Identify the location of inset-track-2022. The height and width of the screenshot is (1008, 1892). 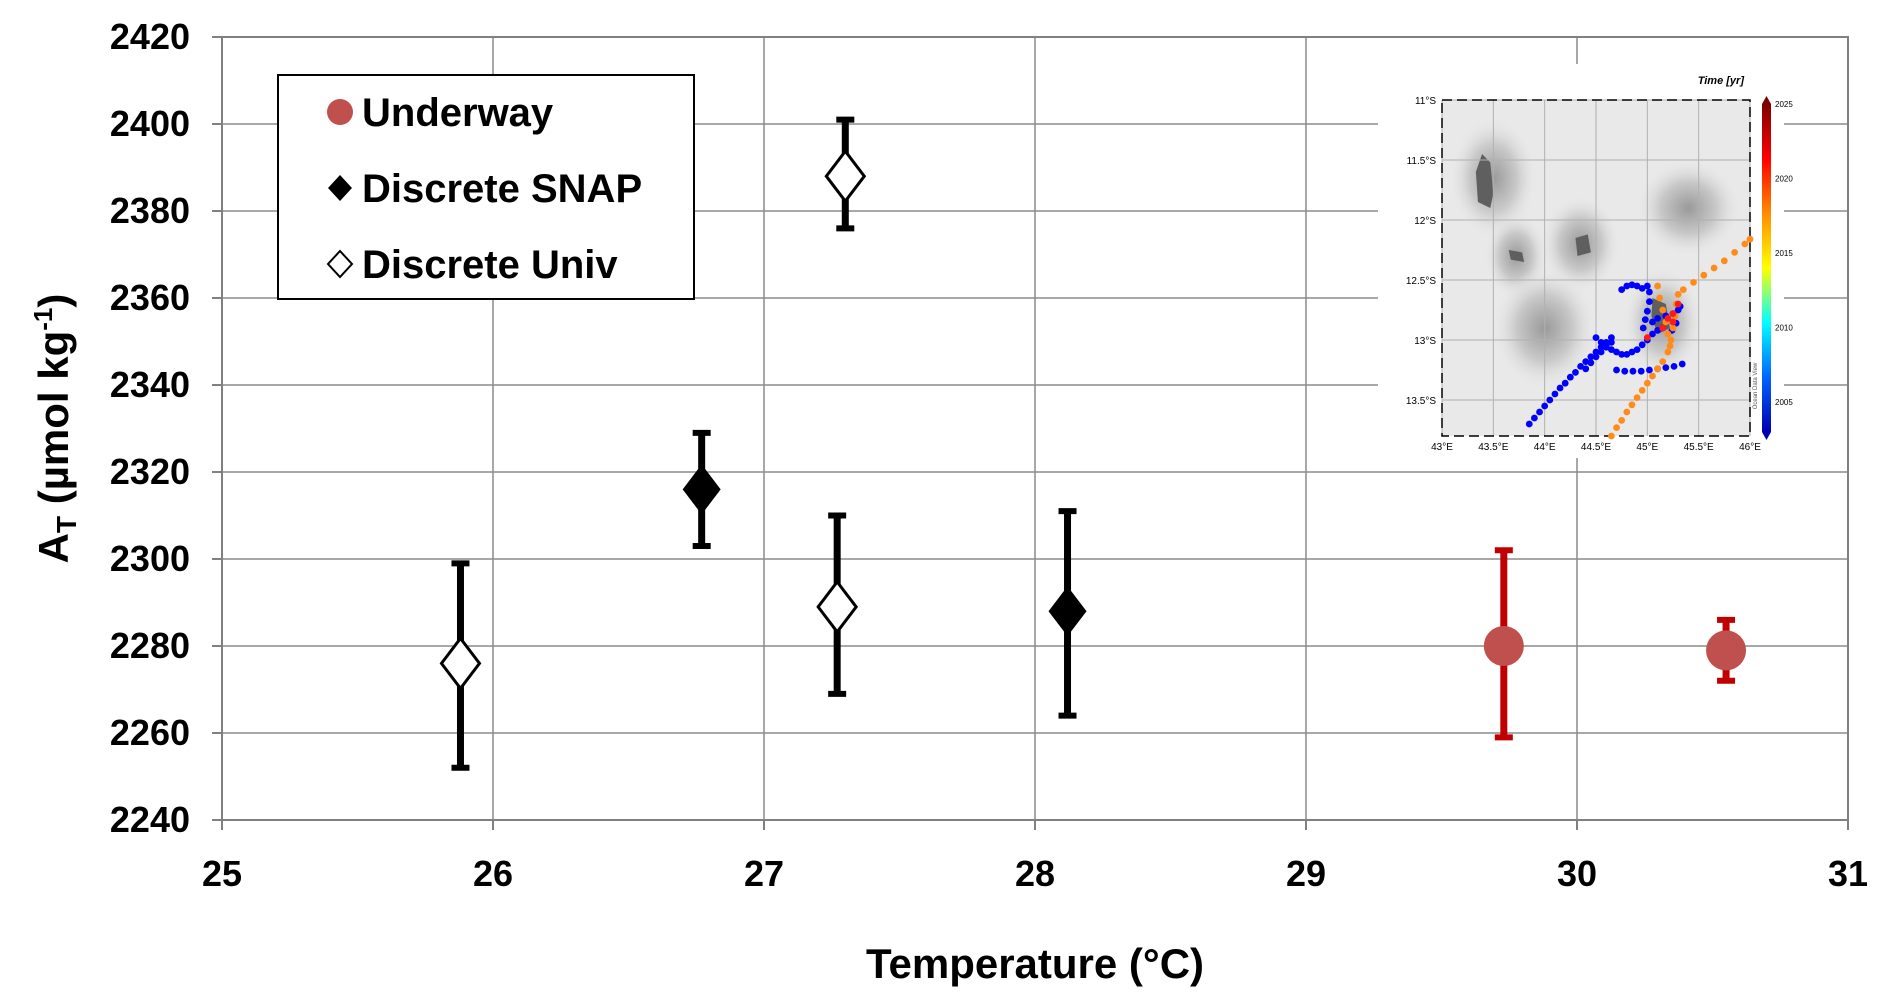
(1662, 320).